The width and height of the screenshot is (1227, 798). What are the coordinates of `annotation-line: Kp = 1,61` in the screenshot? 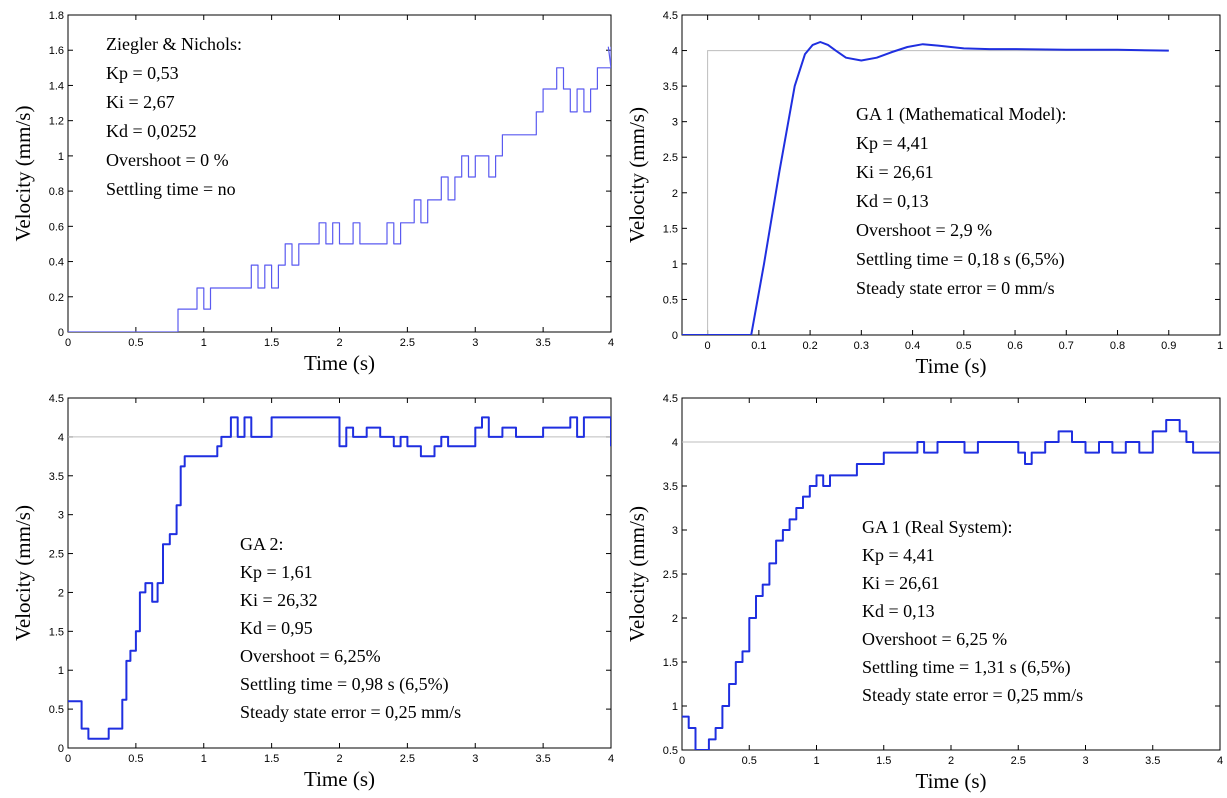 It's located at (276, 572).